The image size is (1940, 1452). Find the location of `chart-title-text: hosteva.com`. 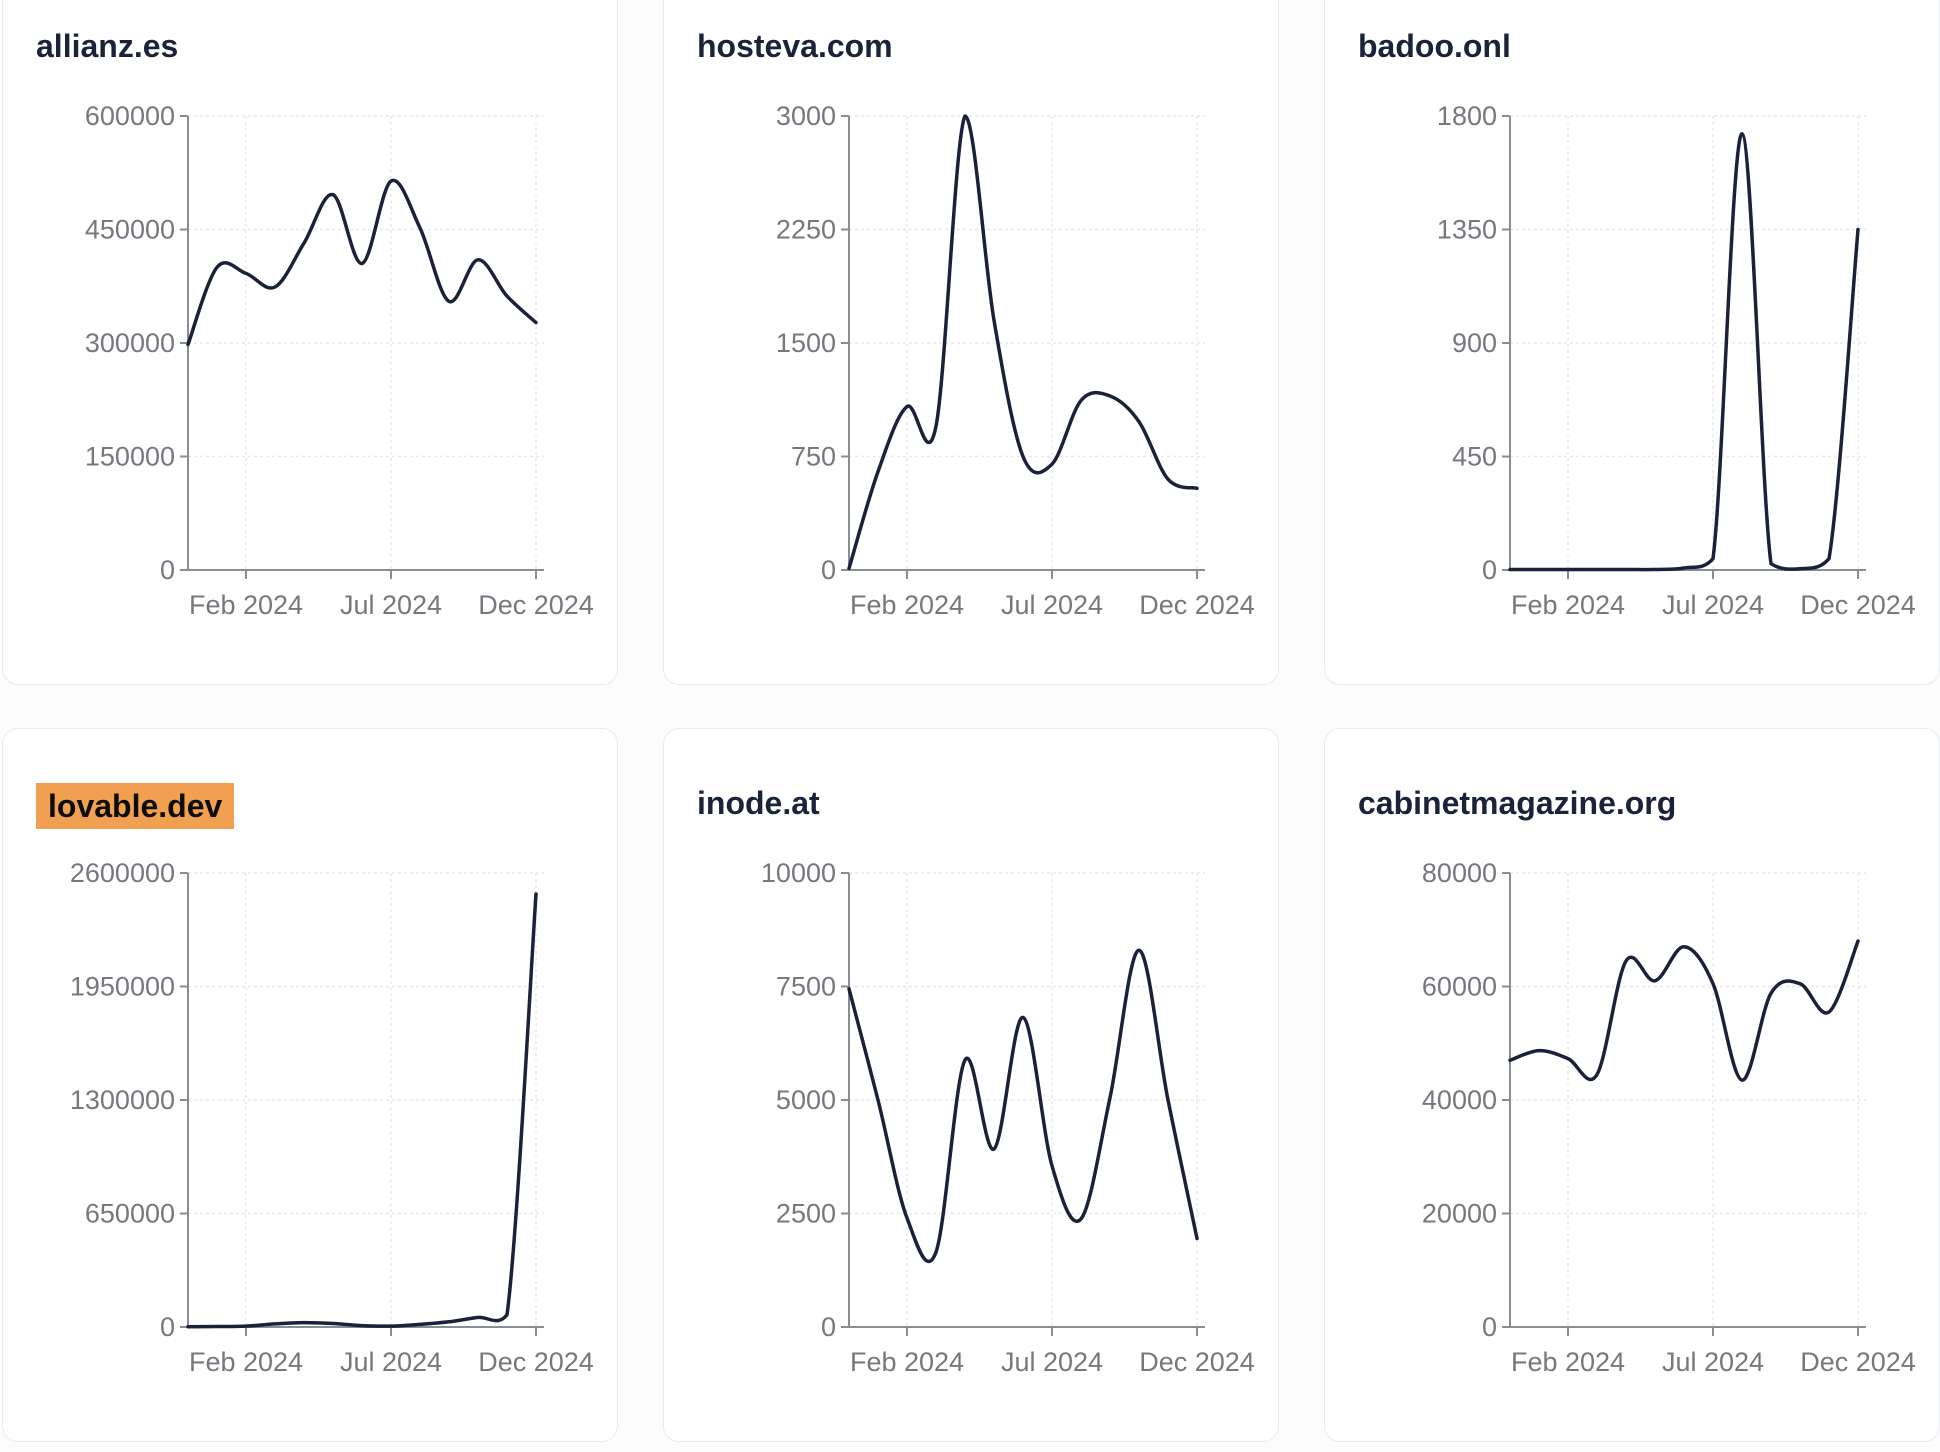

chart-title-text: hosteva.com is located at coordinates (795, 46).